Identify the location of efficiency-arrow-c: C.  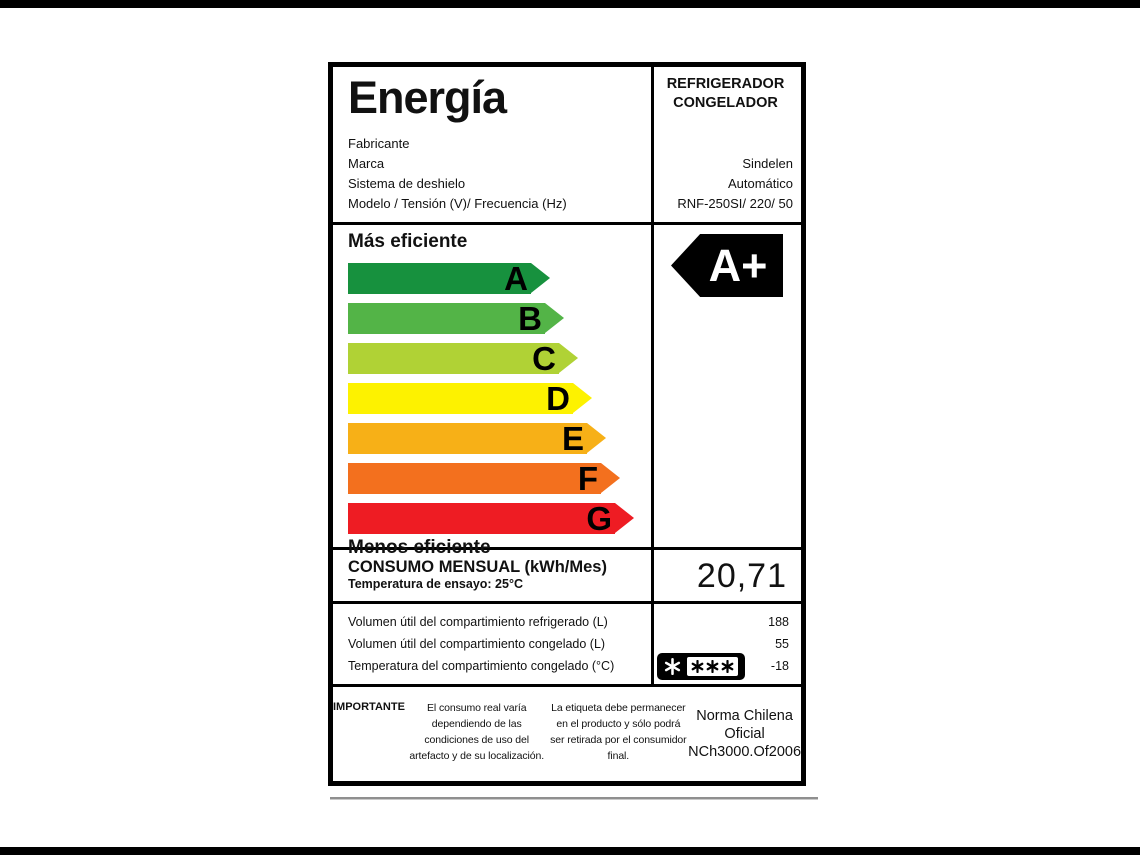
(463, 358).